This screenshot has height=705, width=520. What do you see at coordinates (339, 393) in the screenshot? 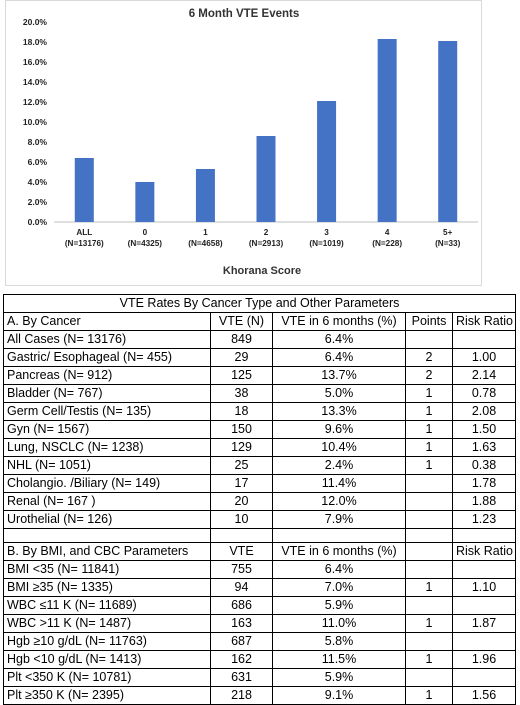
I see `table-cell: 5.0%` at bounding box center [339, 393].